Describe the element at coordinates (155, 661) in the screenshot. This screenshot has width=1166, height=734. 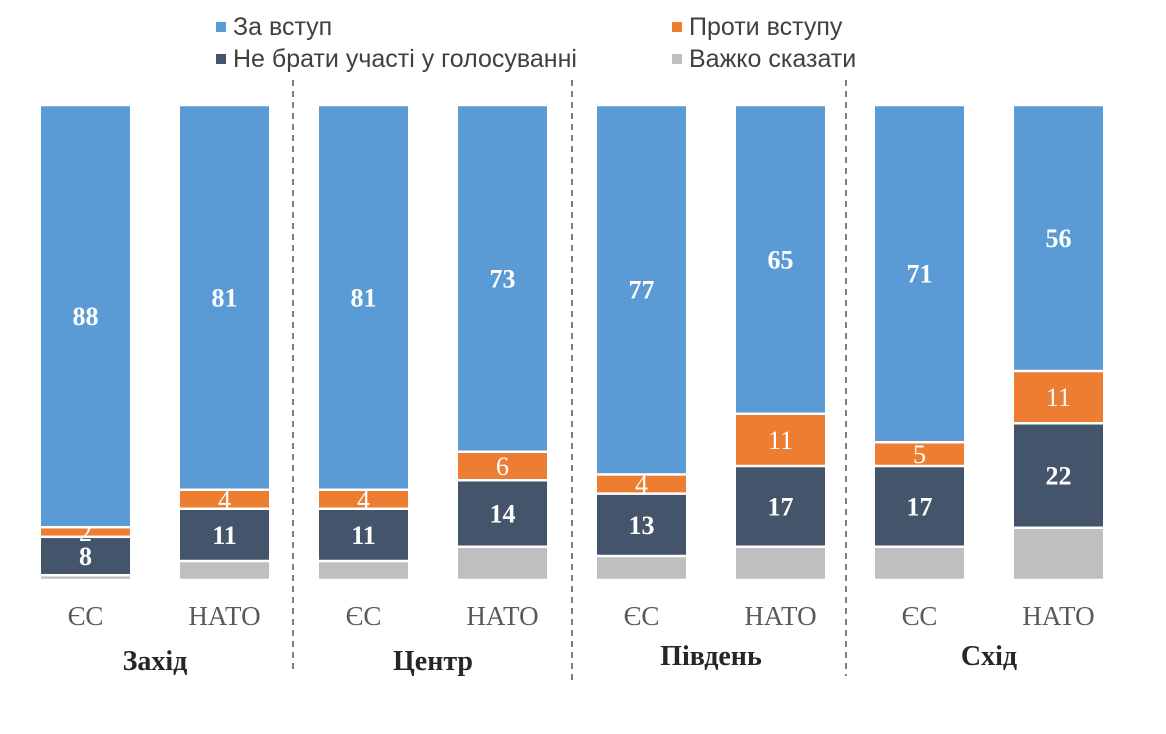
I see `region-label: Захід` at that location.